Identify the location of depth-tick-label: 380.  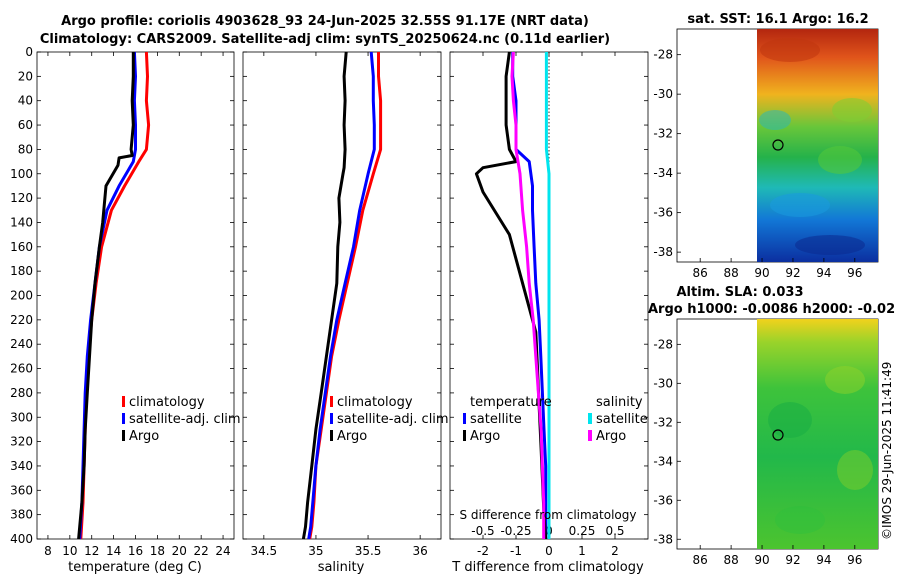
(21, 515).